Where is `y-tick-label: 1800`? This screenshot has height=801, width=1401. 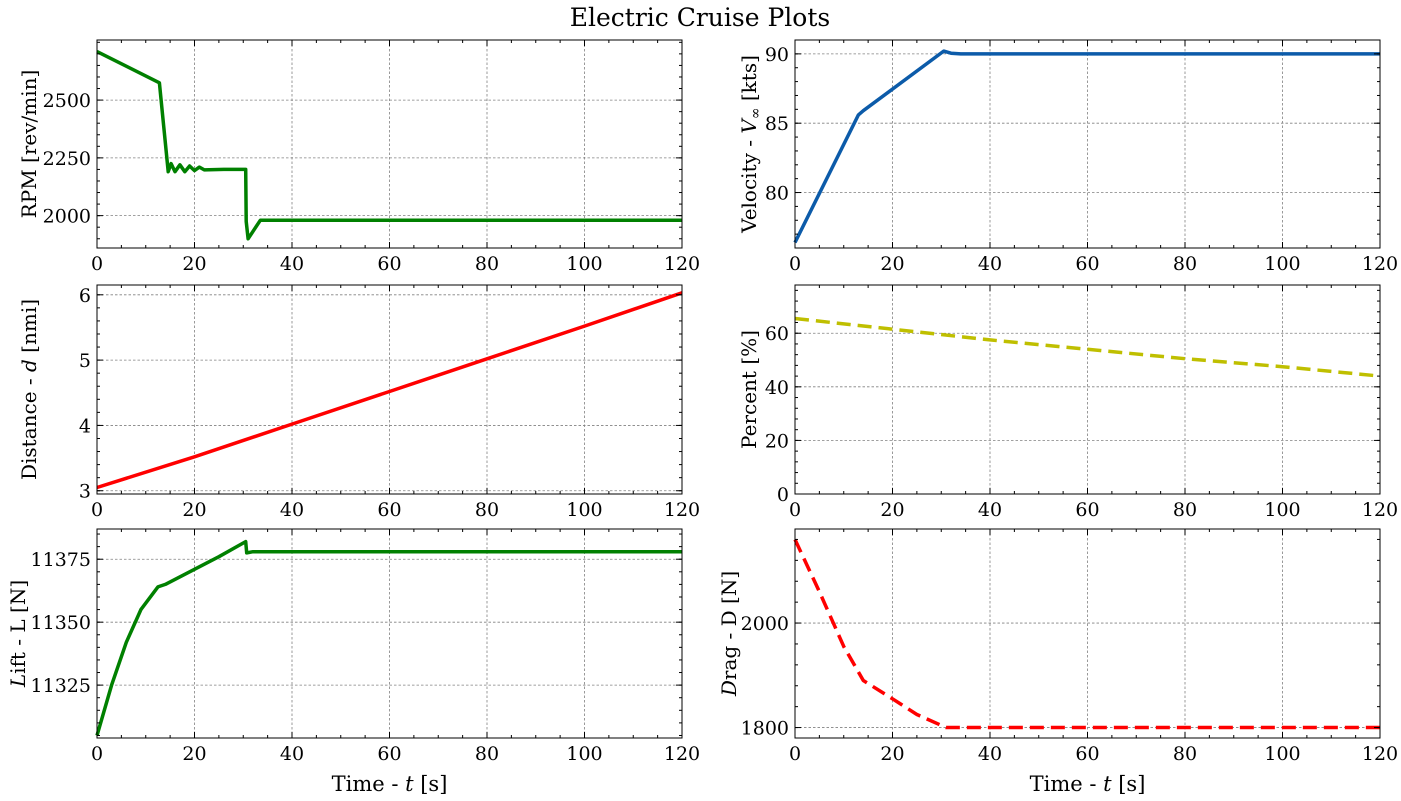
y-tick-label: 1800 is located at coordinates (765, 729).